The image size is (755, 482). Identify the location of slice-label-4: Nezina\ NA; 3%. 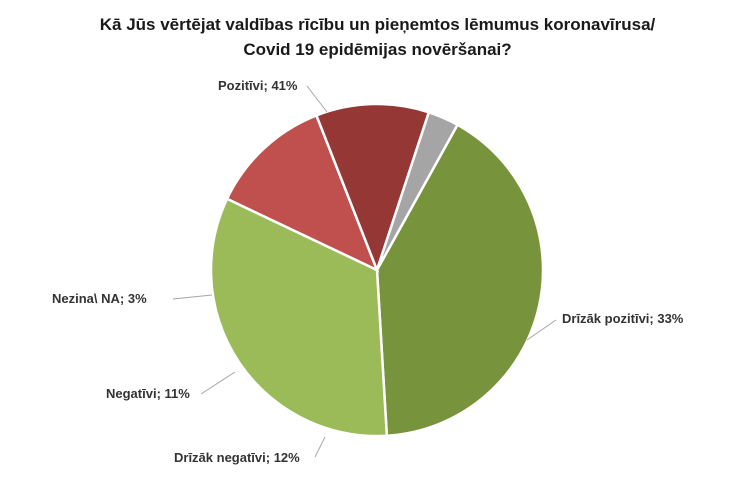
(99, 298).